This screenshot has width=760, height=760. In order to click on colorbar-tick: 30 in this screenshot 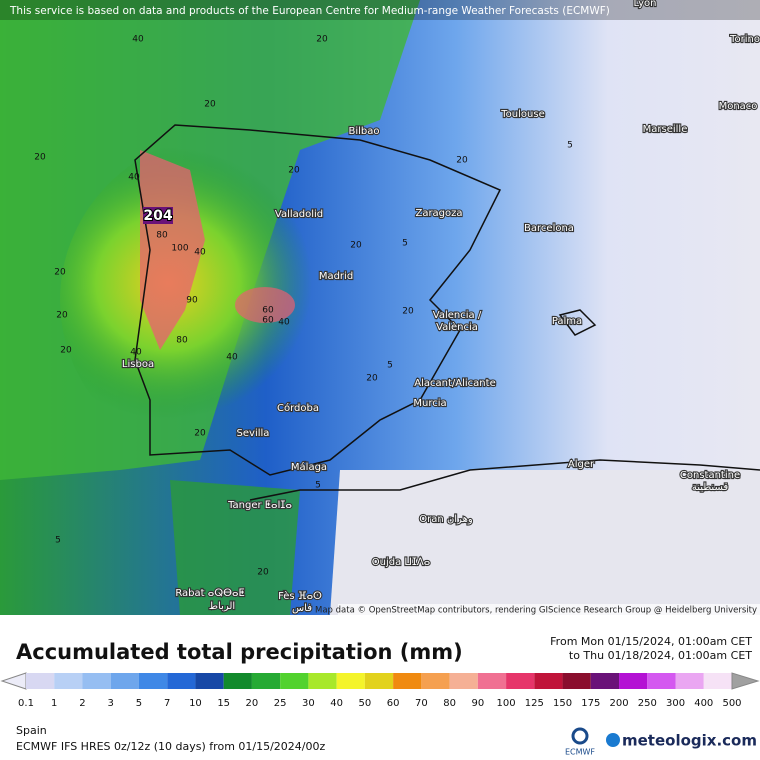, I will do `click(308, 703)`.